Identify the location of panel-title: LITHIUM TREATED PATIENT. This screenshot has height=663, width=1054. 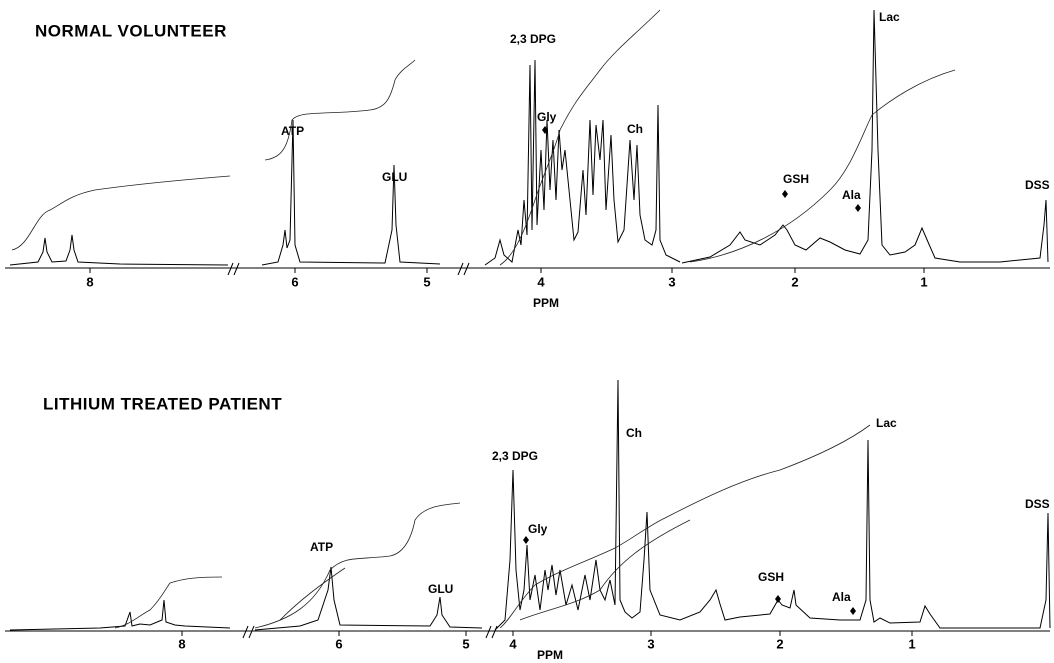
(162, 403).